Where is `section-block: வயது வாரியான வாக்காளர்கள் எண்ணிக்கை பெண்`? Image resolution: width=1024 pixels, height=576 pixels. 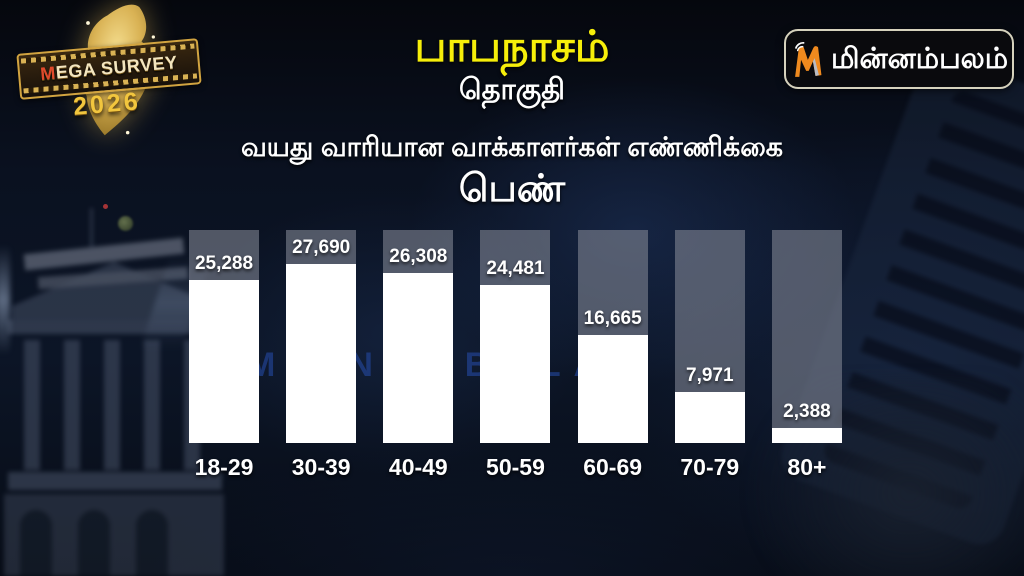
section-block: வயது வாரியான வாக்காளர்கள் எண்ணிக்கை பெண் is located at coordinates (512, 170).